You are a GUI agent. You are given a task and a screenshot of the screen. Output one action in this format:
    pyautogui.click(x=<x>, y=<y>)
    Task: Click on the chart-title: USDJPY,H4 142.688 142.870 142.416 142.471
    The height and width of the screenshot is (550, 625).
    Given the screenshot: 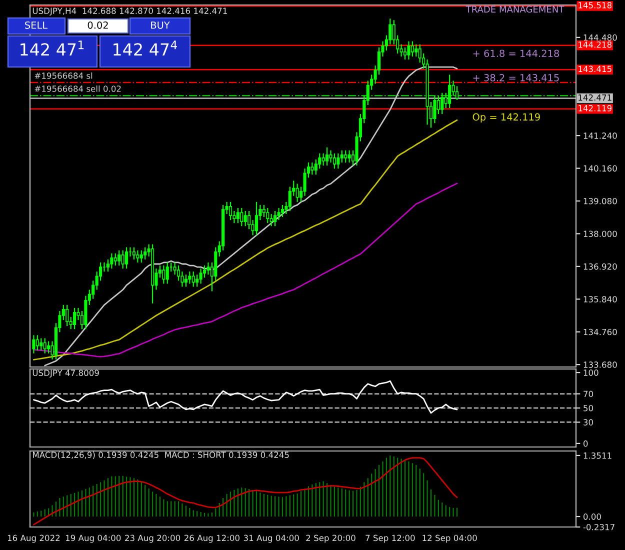 What is the action you would take?
    pyautogui.click(x=129, y=12)
    